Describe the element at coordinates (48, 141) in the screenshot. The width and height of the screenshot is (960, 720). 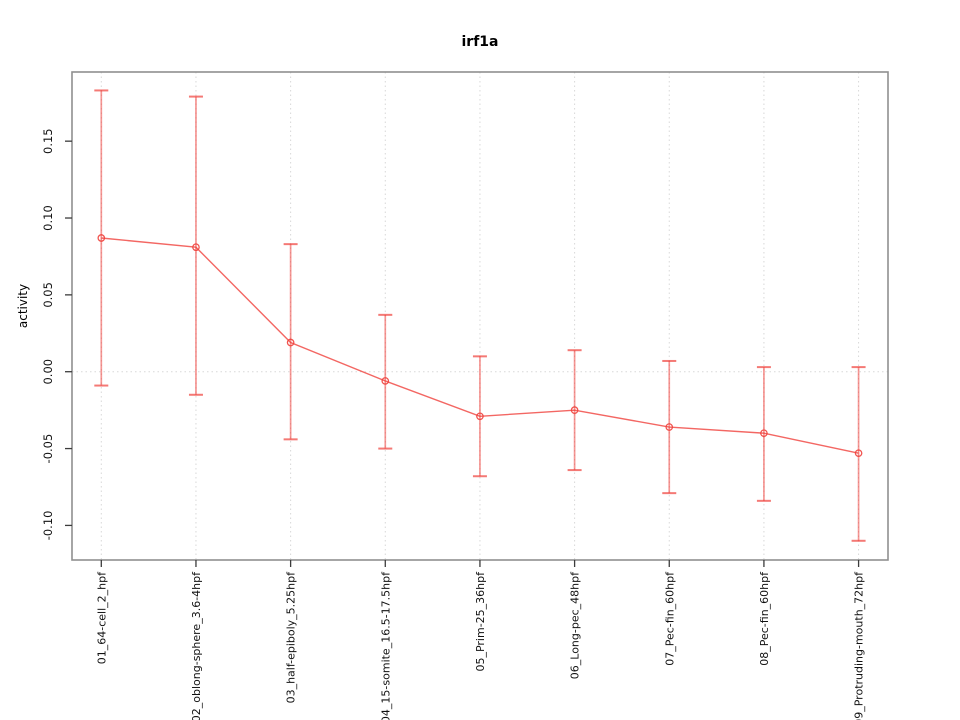
I see `y-tick-label: 0.15` at that location.